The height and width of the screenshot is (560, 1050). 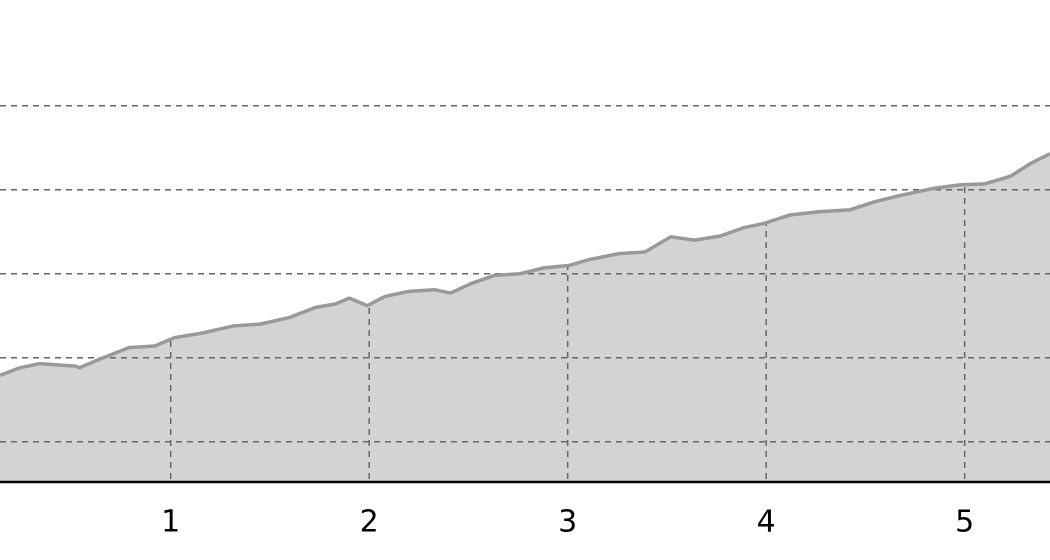 What do you see at coordinates (567, 522) in the screenshot?
I see `x-tick-label: 3` at bounding box center [567, 522].